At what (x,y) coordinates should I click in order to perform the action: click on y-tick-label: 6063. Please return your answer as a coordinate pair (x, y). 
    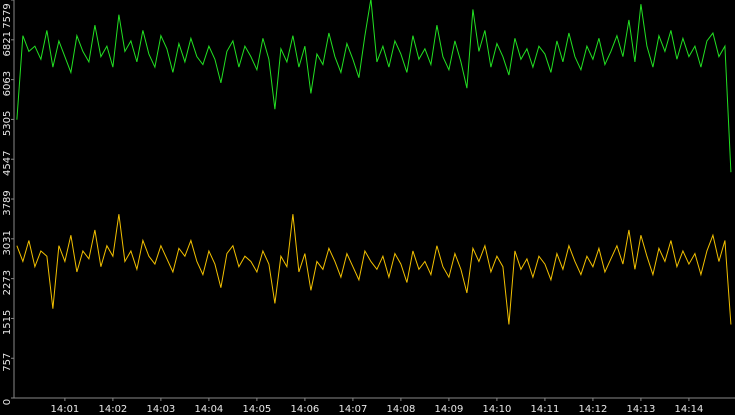
    Looking at the image, I should click on (7, 83).